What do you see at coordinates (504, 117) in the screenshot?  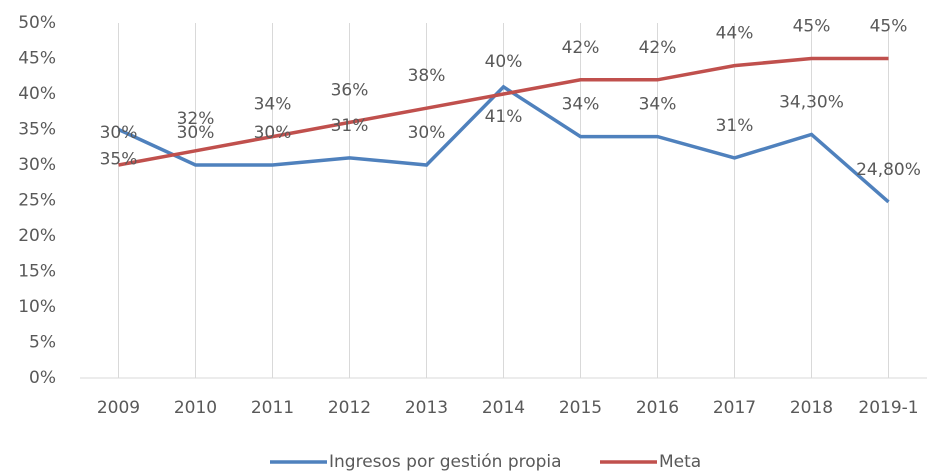 I see `data-label: 41%` at bounding box center [504, 117].